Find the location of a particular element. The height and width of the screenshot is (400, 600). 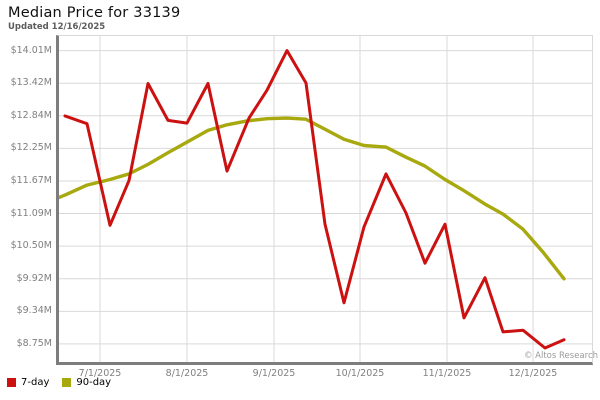

y-tick-label: $14.01M is located at coordinates (31, 50).